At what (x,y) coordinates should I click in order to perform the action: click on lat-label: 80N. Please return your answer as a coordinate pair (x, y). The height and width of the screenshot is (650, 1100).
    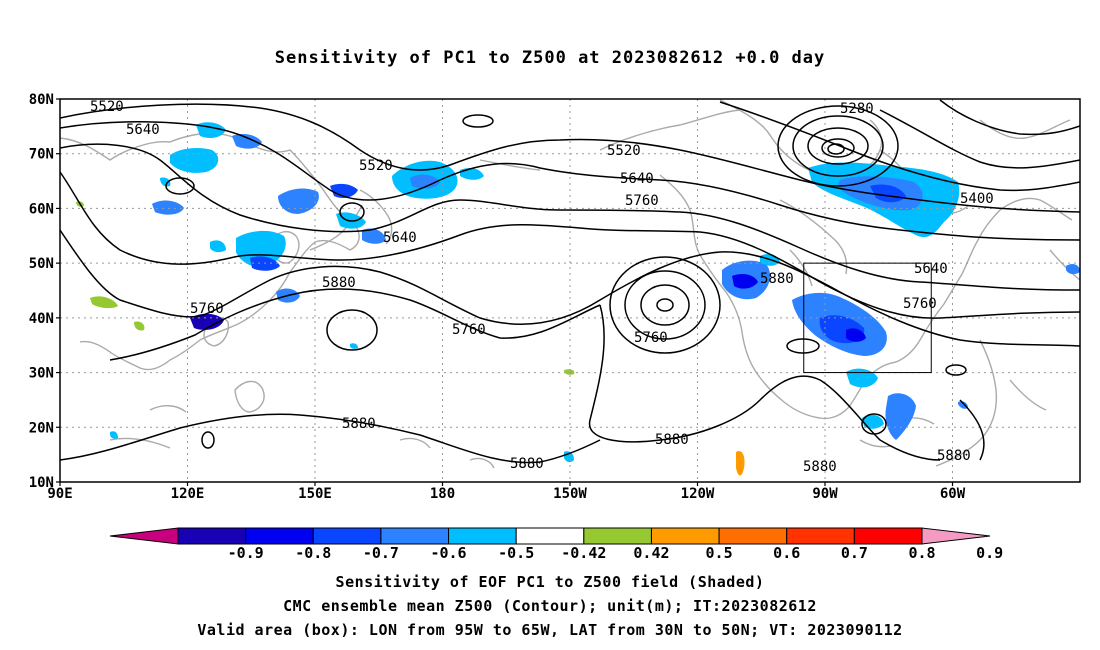
    Looking at the image, I should click on (41, 100).